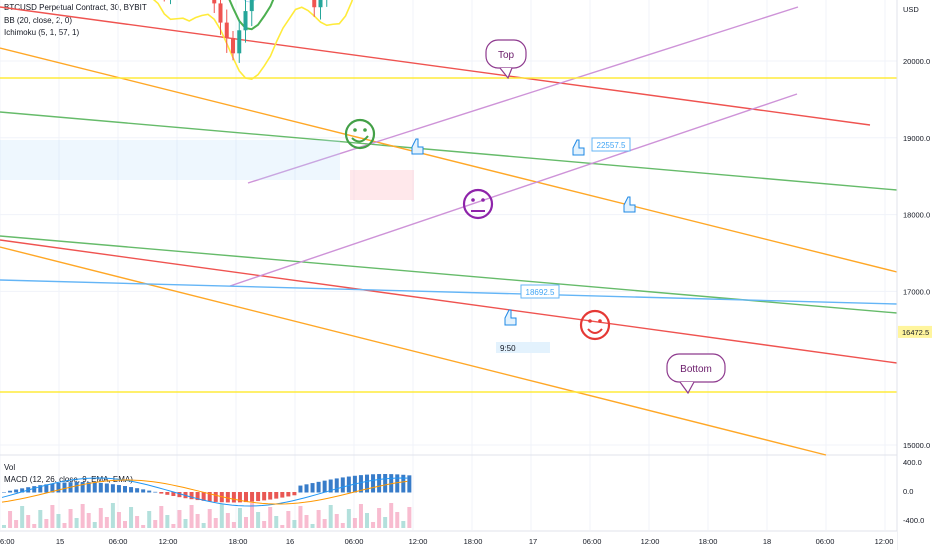 Image resolution: width=932 pixels, height=550 pixels. Describe the element at coordinates (238, 541) in the screenshot. I see `time-tick-label: 18:00` at that location.